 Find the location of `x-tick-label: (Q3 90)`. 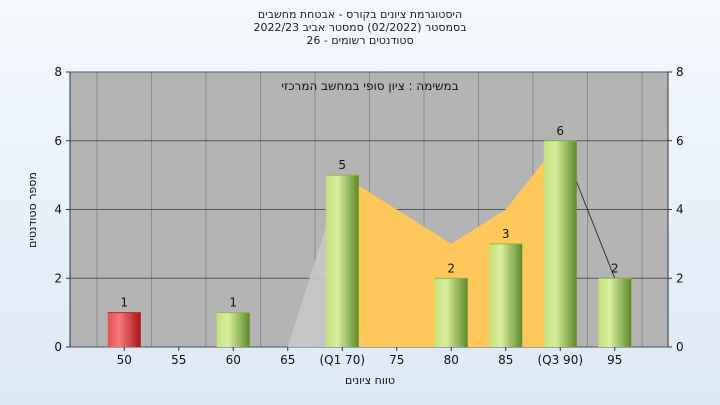

x-tick-label: (Q3 90) is located at coordinates (560, 360).